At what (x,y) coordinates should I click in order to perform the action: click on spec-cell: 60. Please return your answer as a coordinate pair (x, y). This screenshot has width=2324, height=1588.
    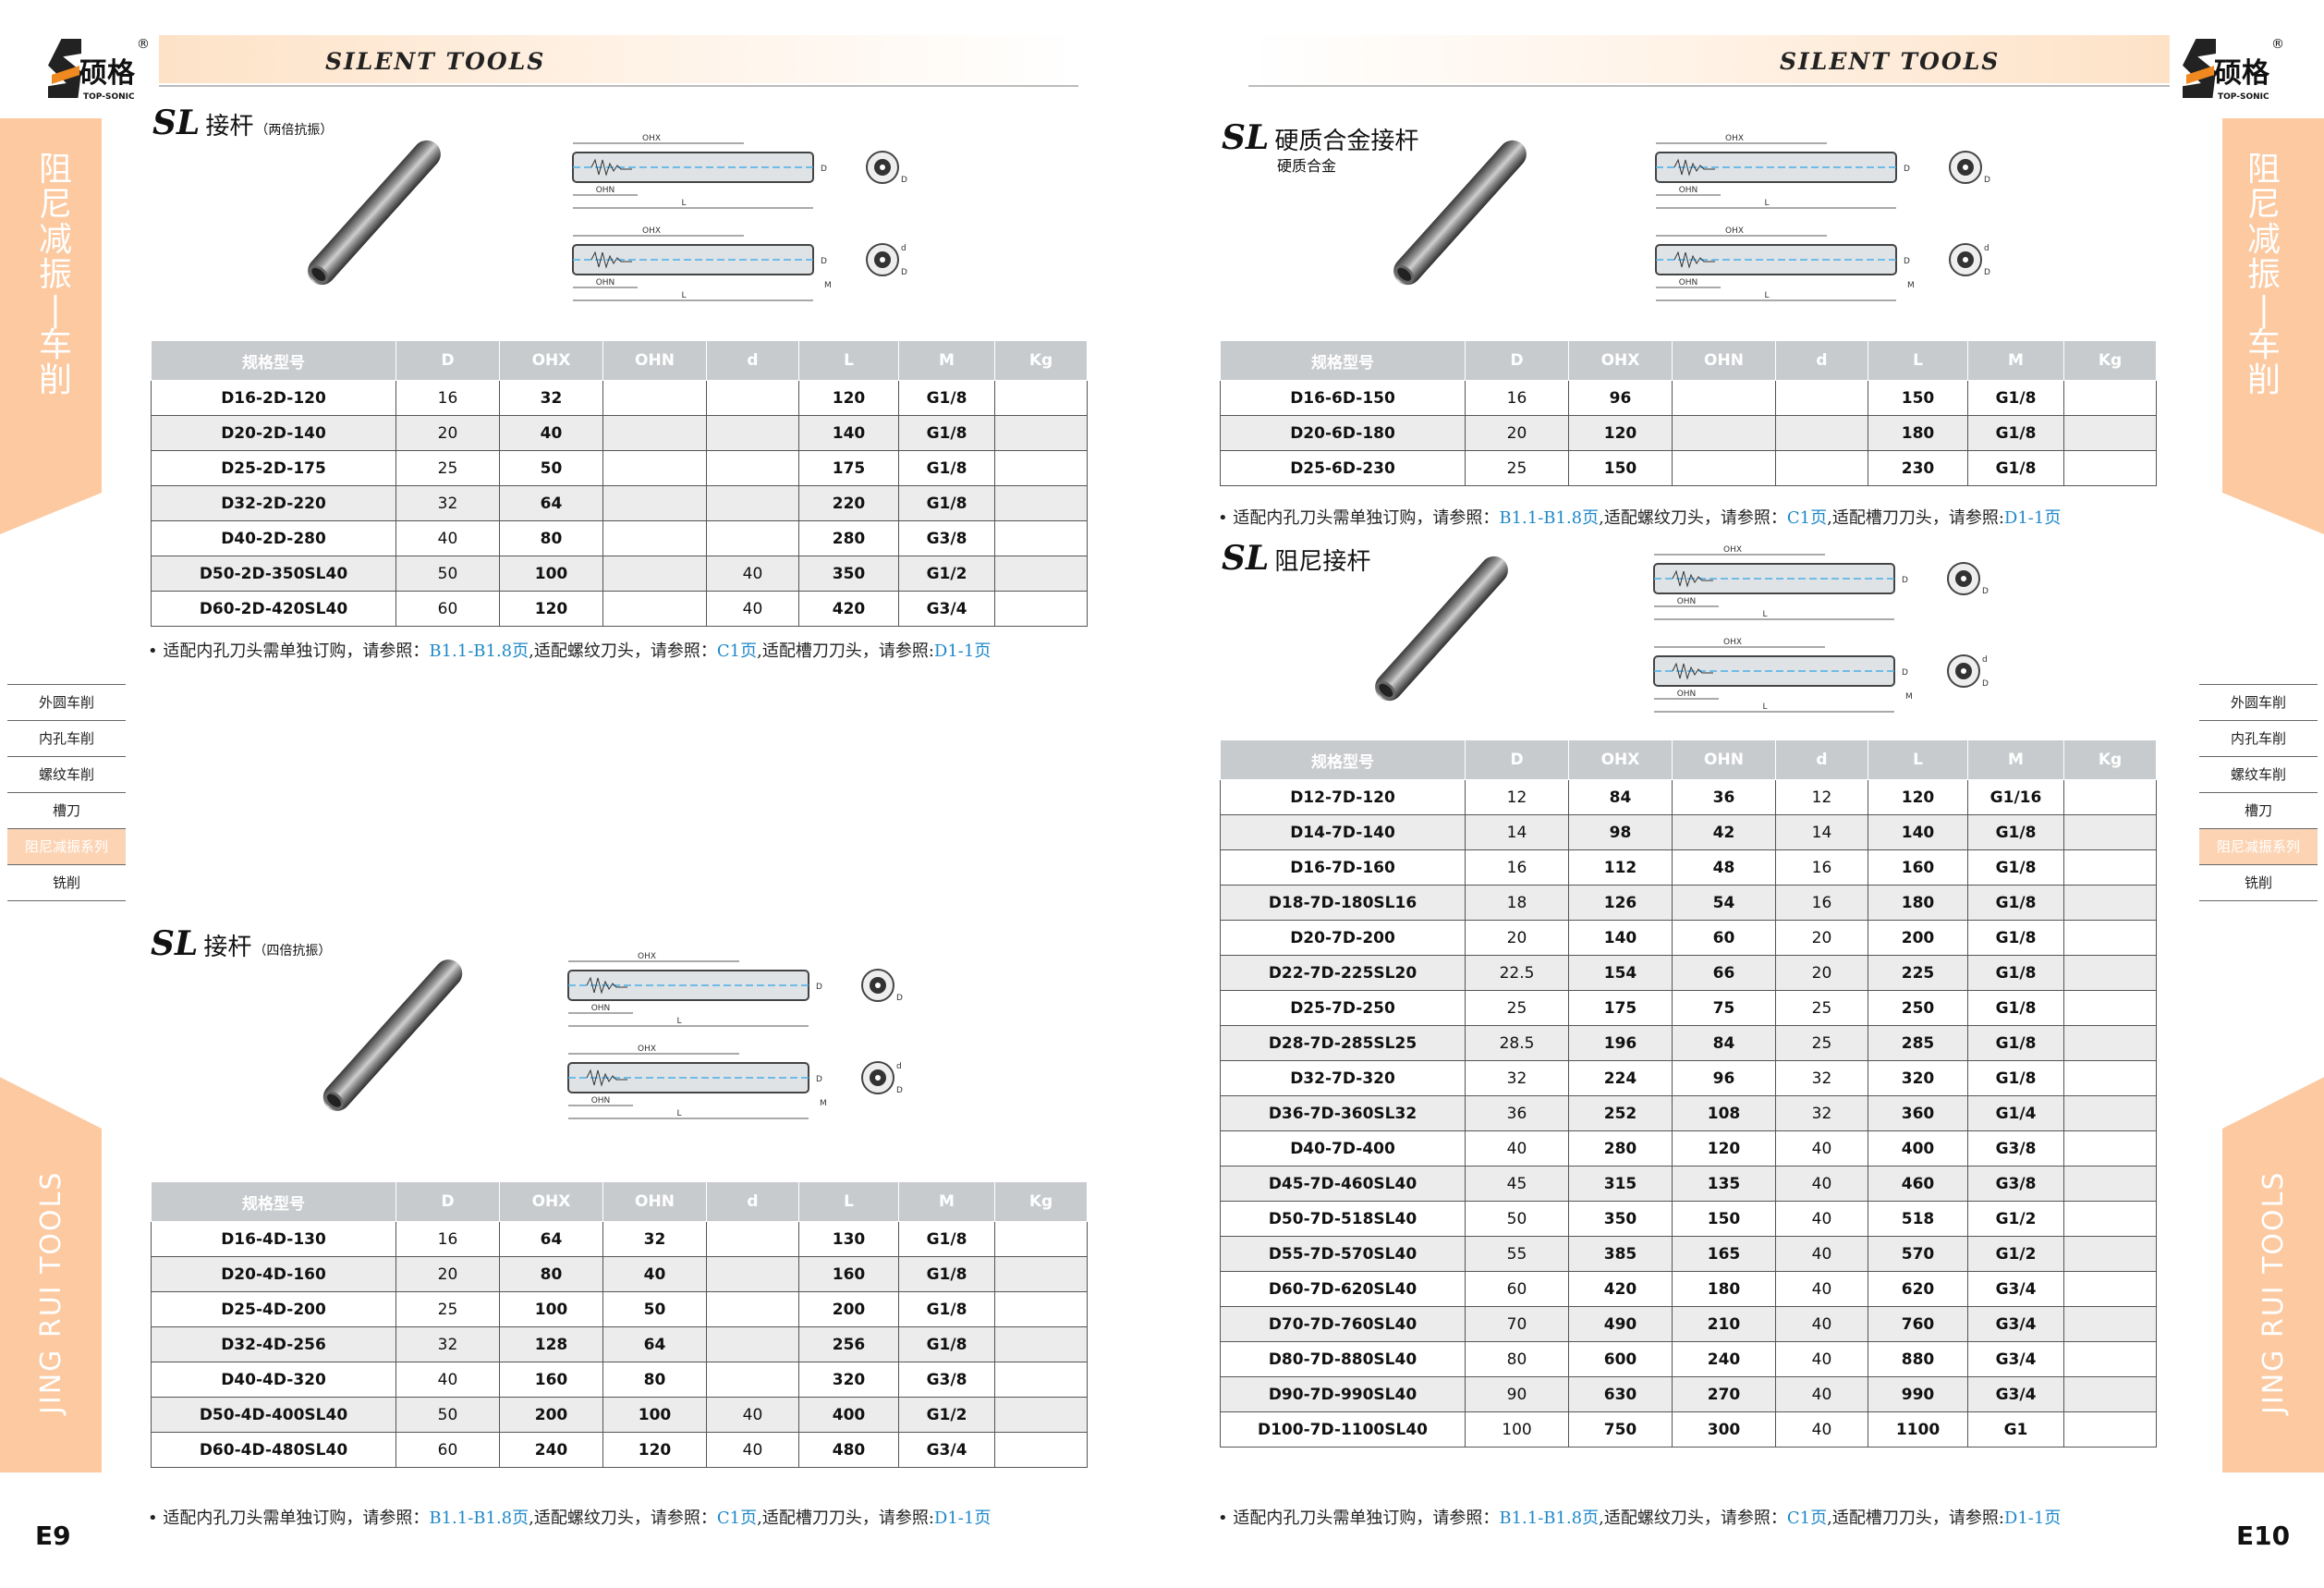
    Looking at the image, I should click on (1724, 938).